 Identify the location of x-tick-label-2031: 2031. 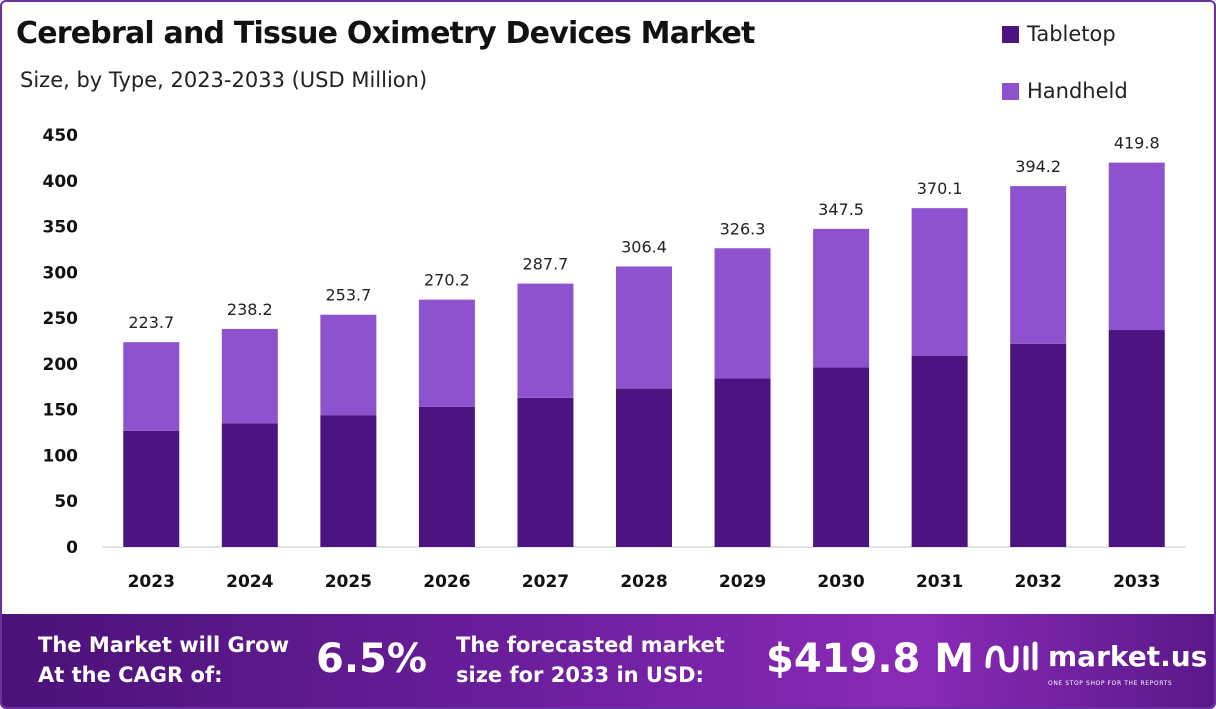
(939, 582).